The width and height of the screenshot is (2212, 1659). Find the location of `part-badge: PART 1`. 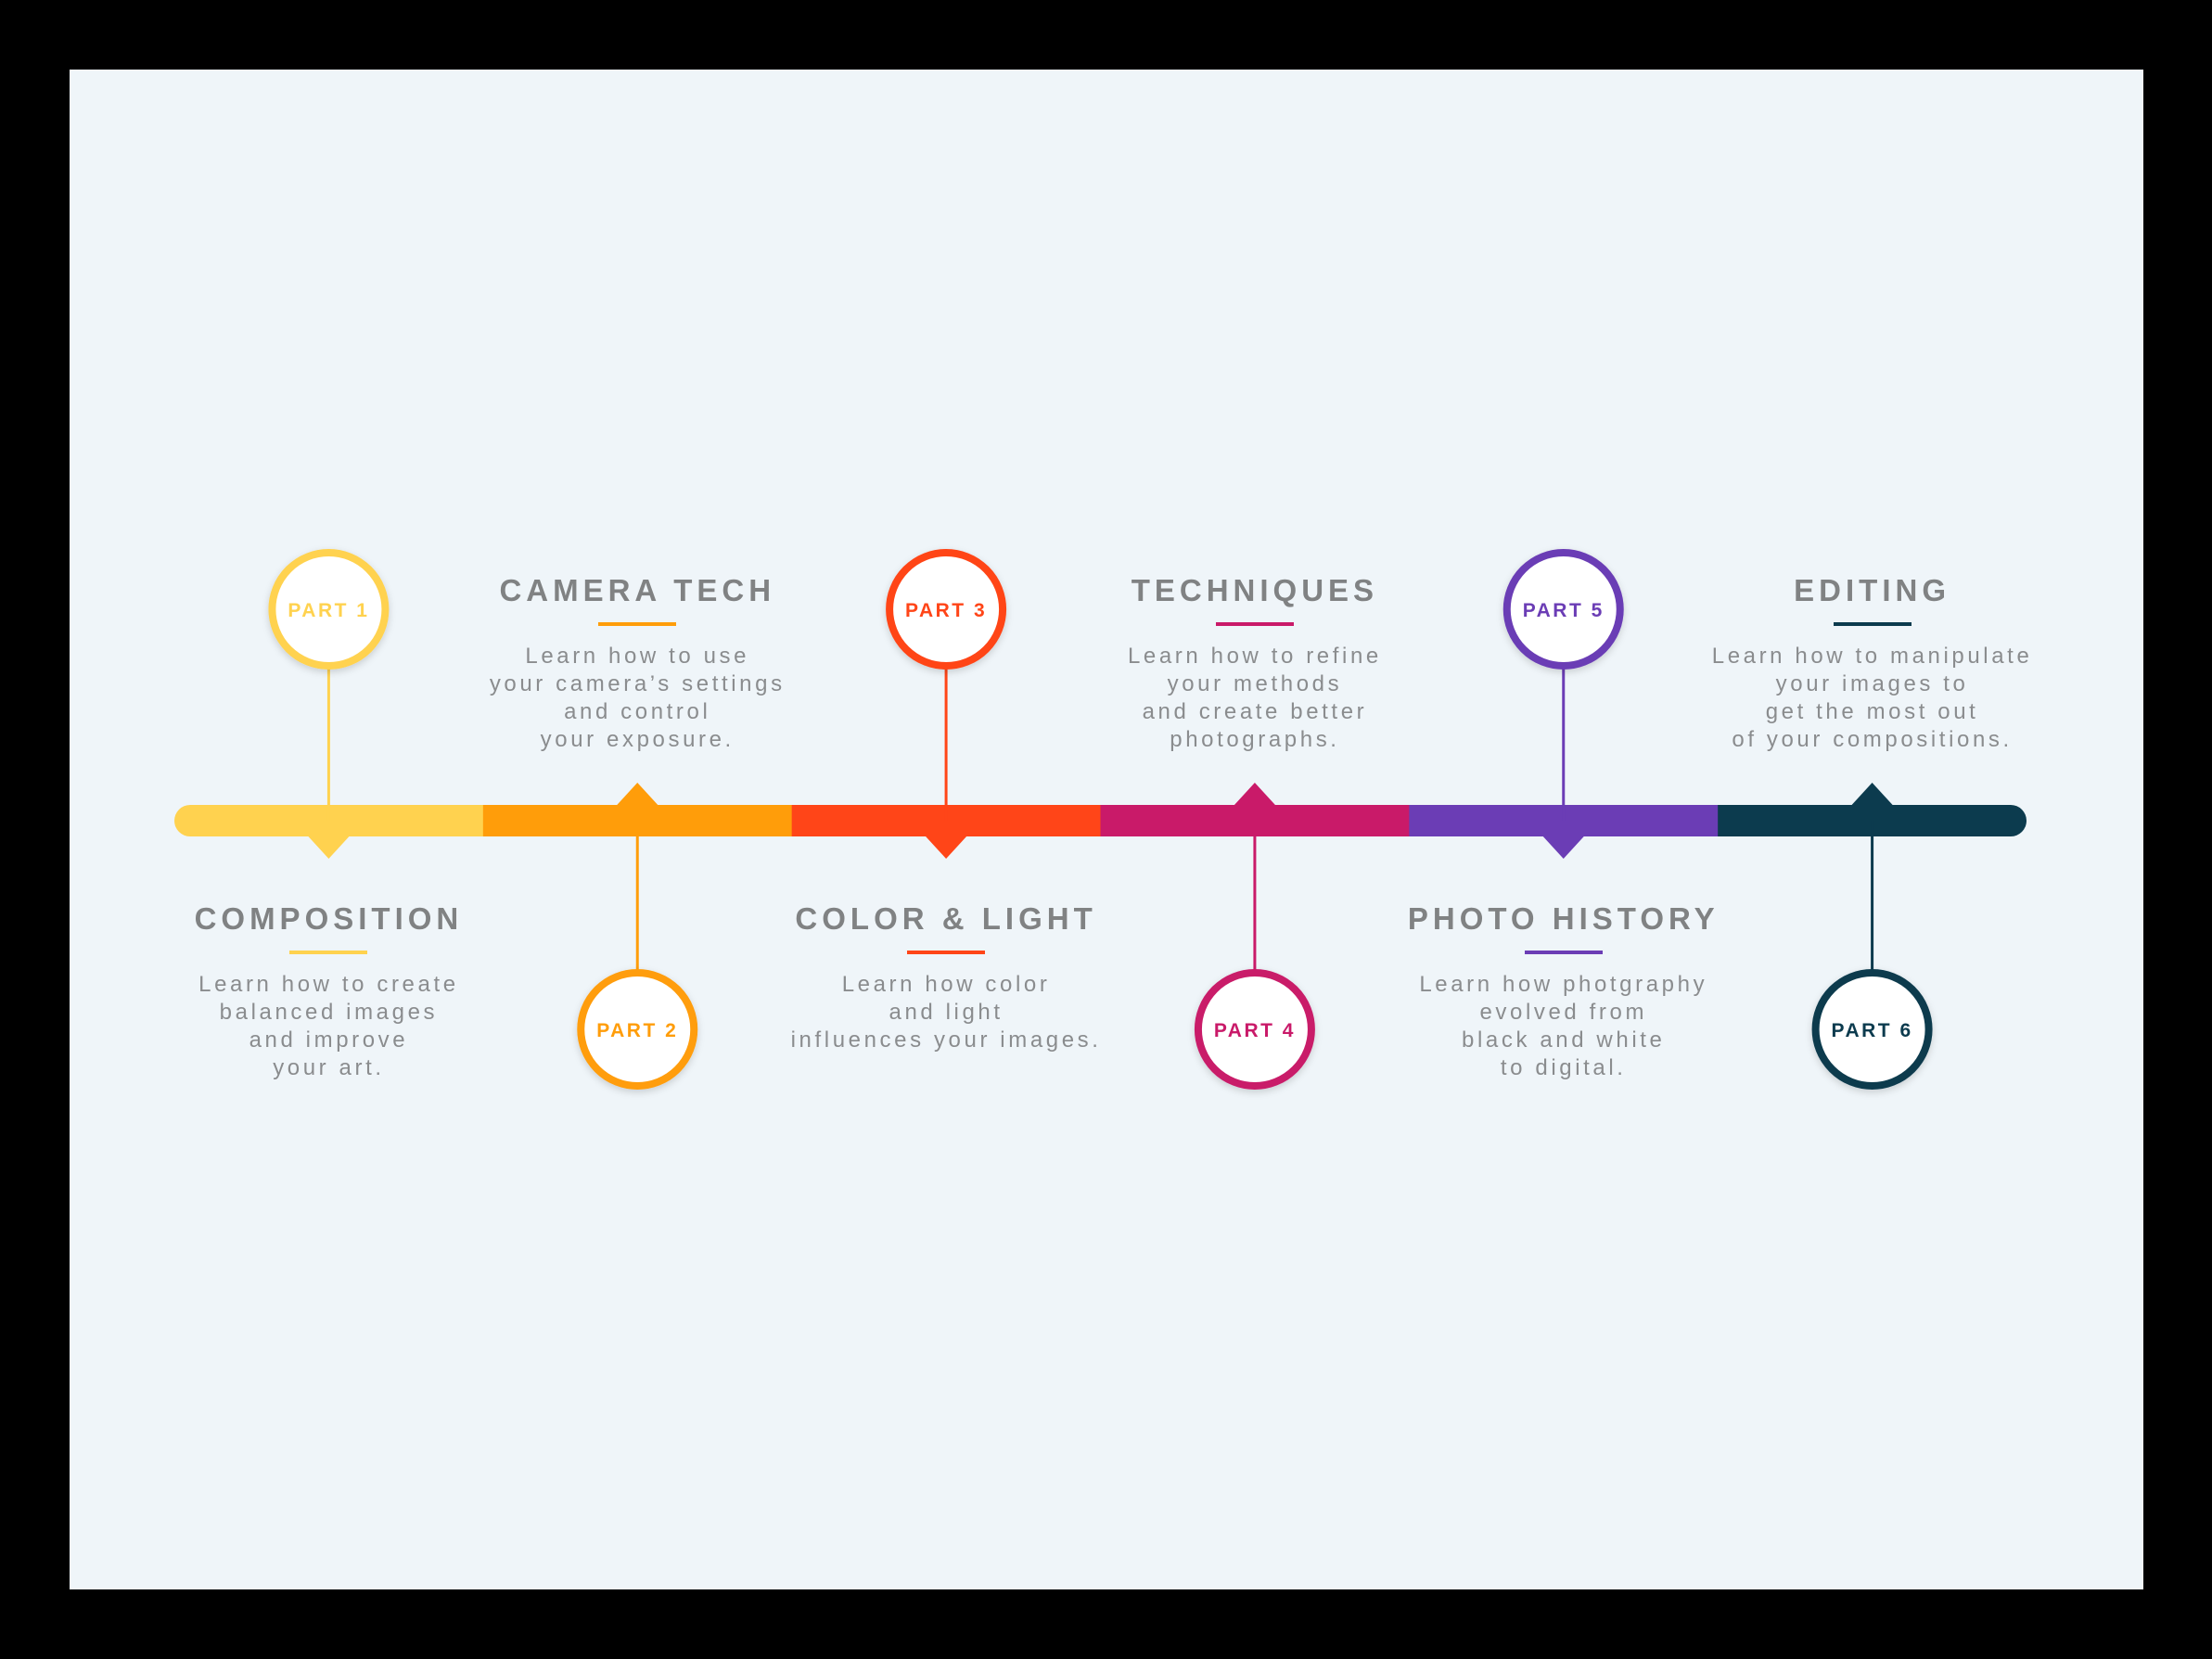

part-badge: PART 1 is located at coordinates (329, 609).